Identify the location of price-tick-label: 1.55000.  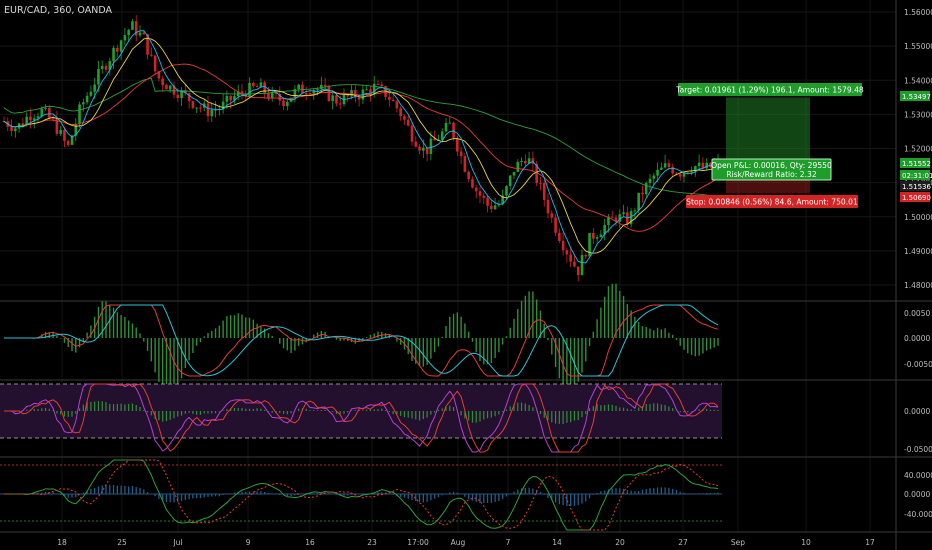
(918, 46).